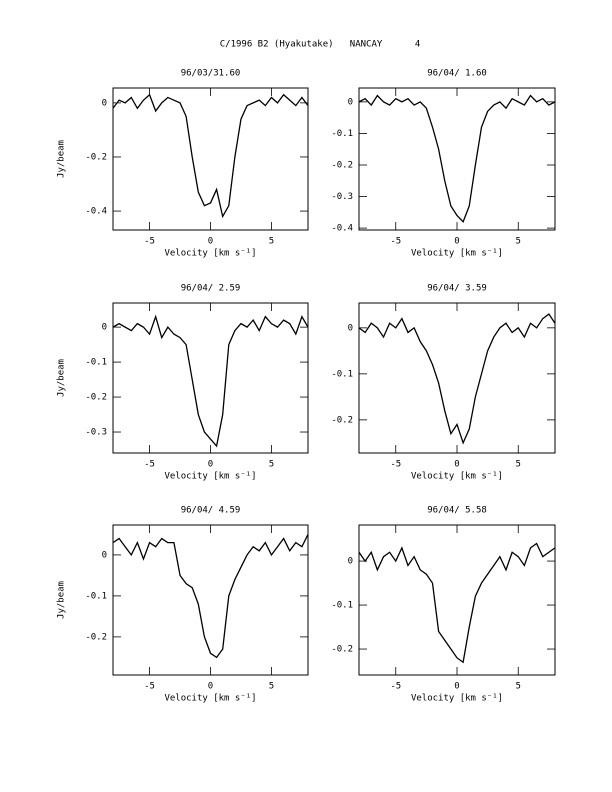 This screenshot has height=792, width=612. What do you see at coordinates (320, 45) in the screenshot?
I see `page-title: C/1996 B2 (Hyakutake) NANCAY 4` at bounding box center [320, 45].